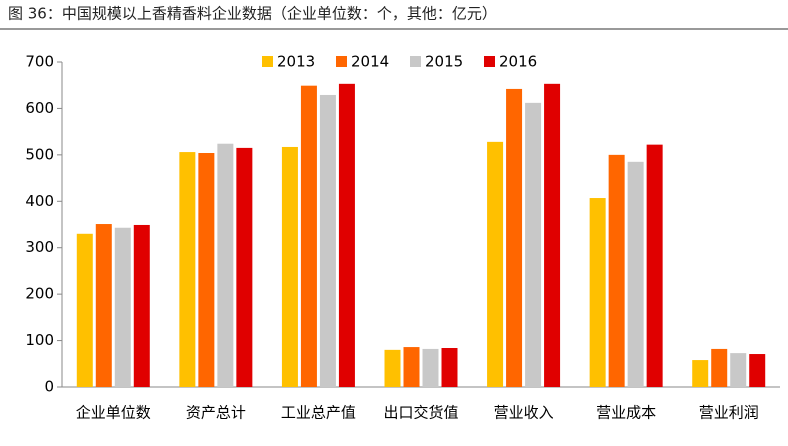  Describe the element at coordinates (626, 413) in the screenshot. I see `x-tick-label: 营业成本` at that location.